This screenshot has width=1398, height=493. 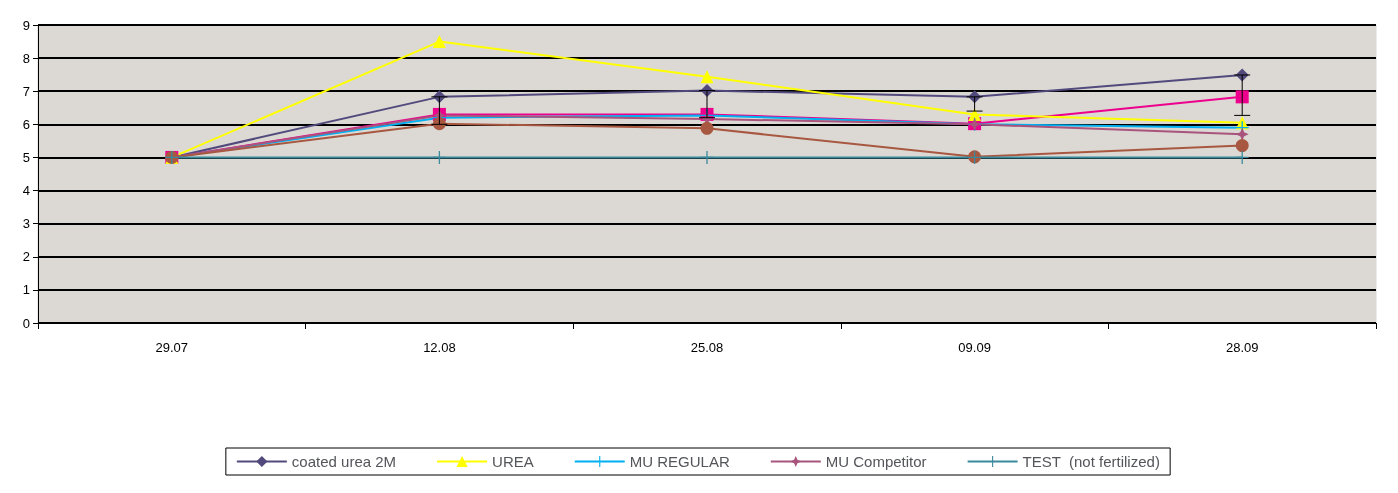 I want to click on x-tick-label: 25.08, so click(x=707, y=347).